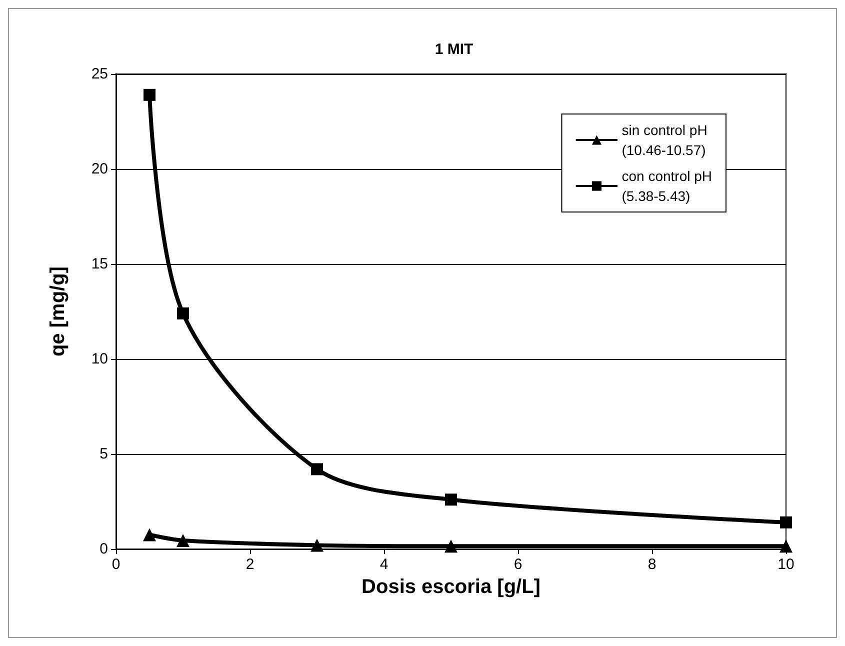 This screenshot has height=646, width=845. What do you see at coordinates (665, 140) in the screenshot?
I see `legend-label: sin control pH (10.46-10.57)` at bounding box center [665, 140].